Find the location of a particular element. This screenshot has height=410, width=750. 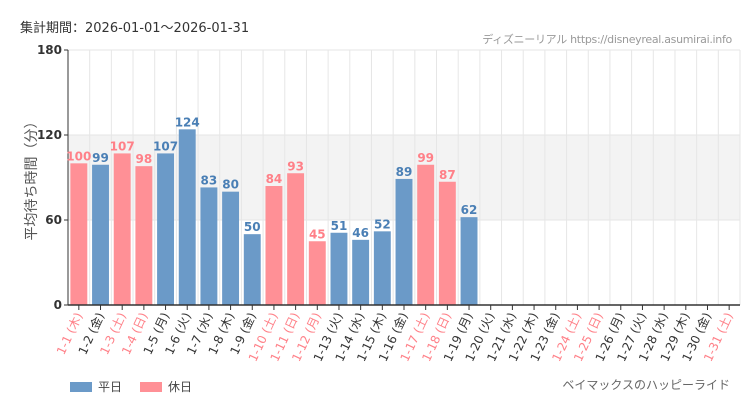

legend-holiday: 休日 is located at coordinates (166, 386).